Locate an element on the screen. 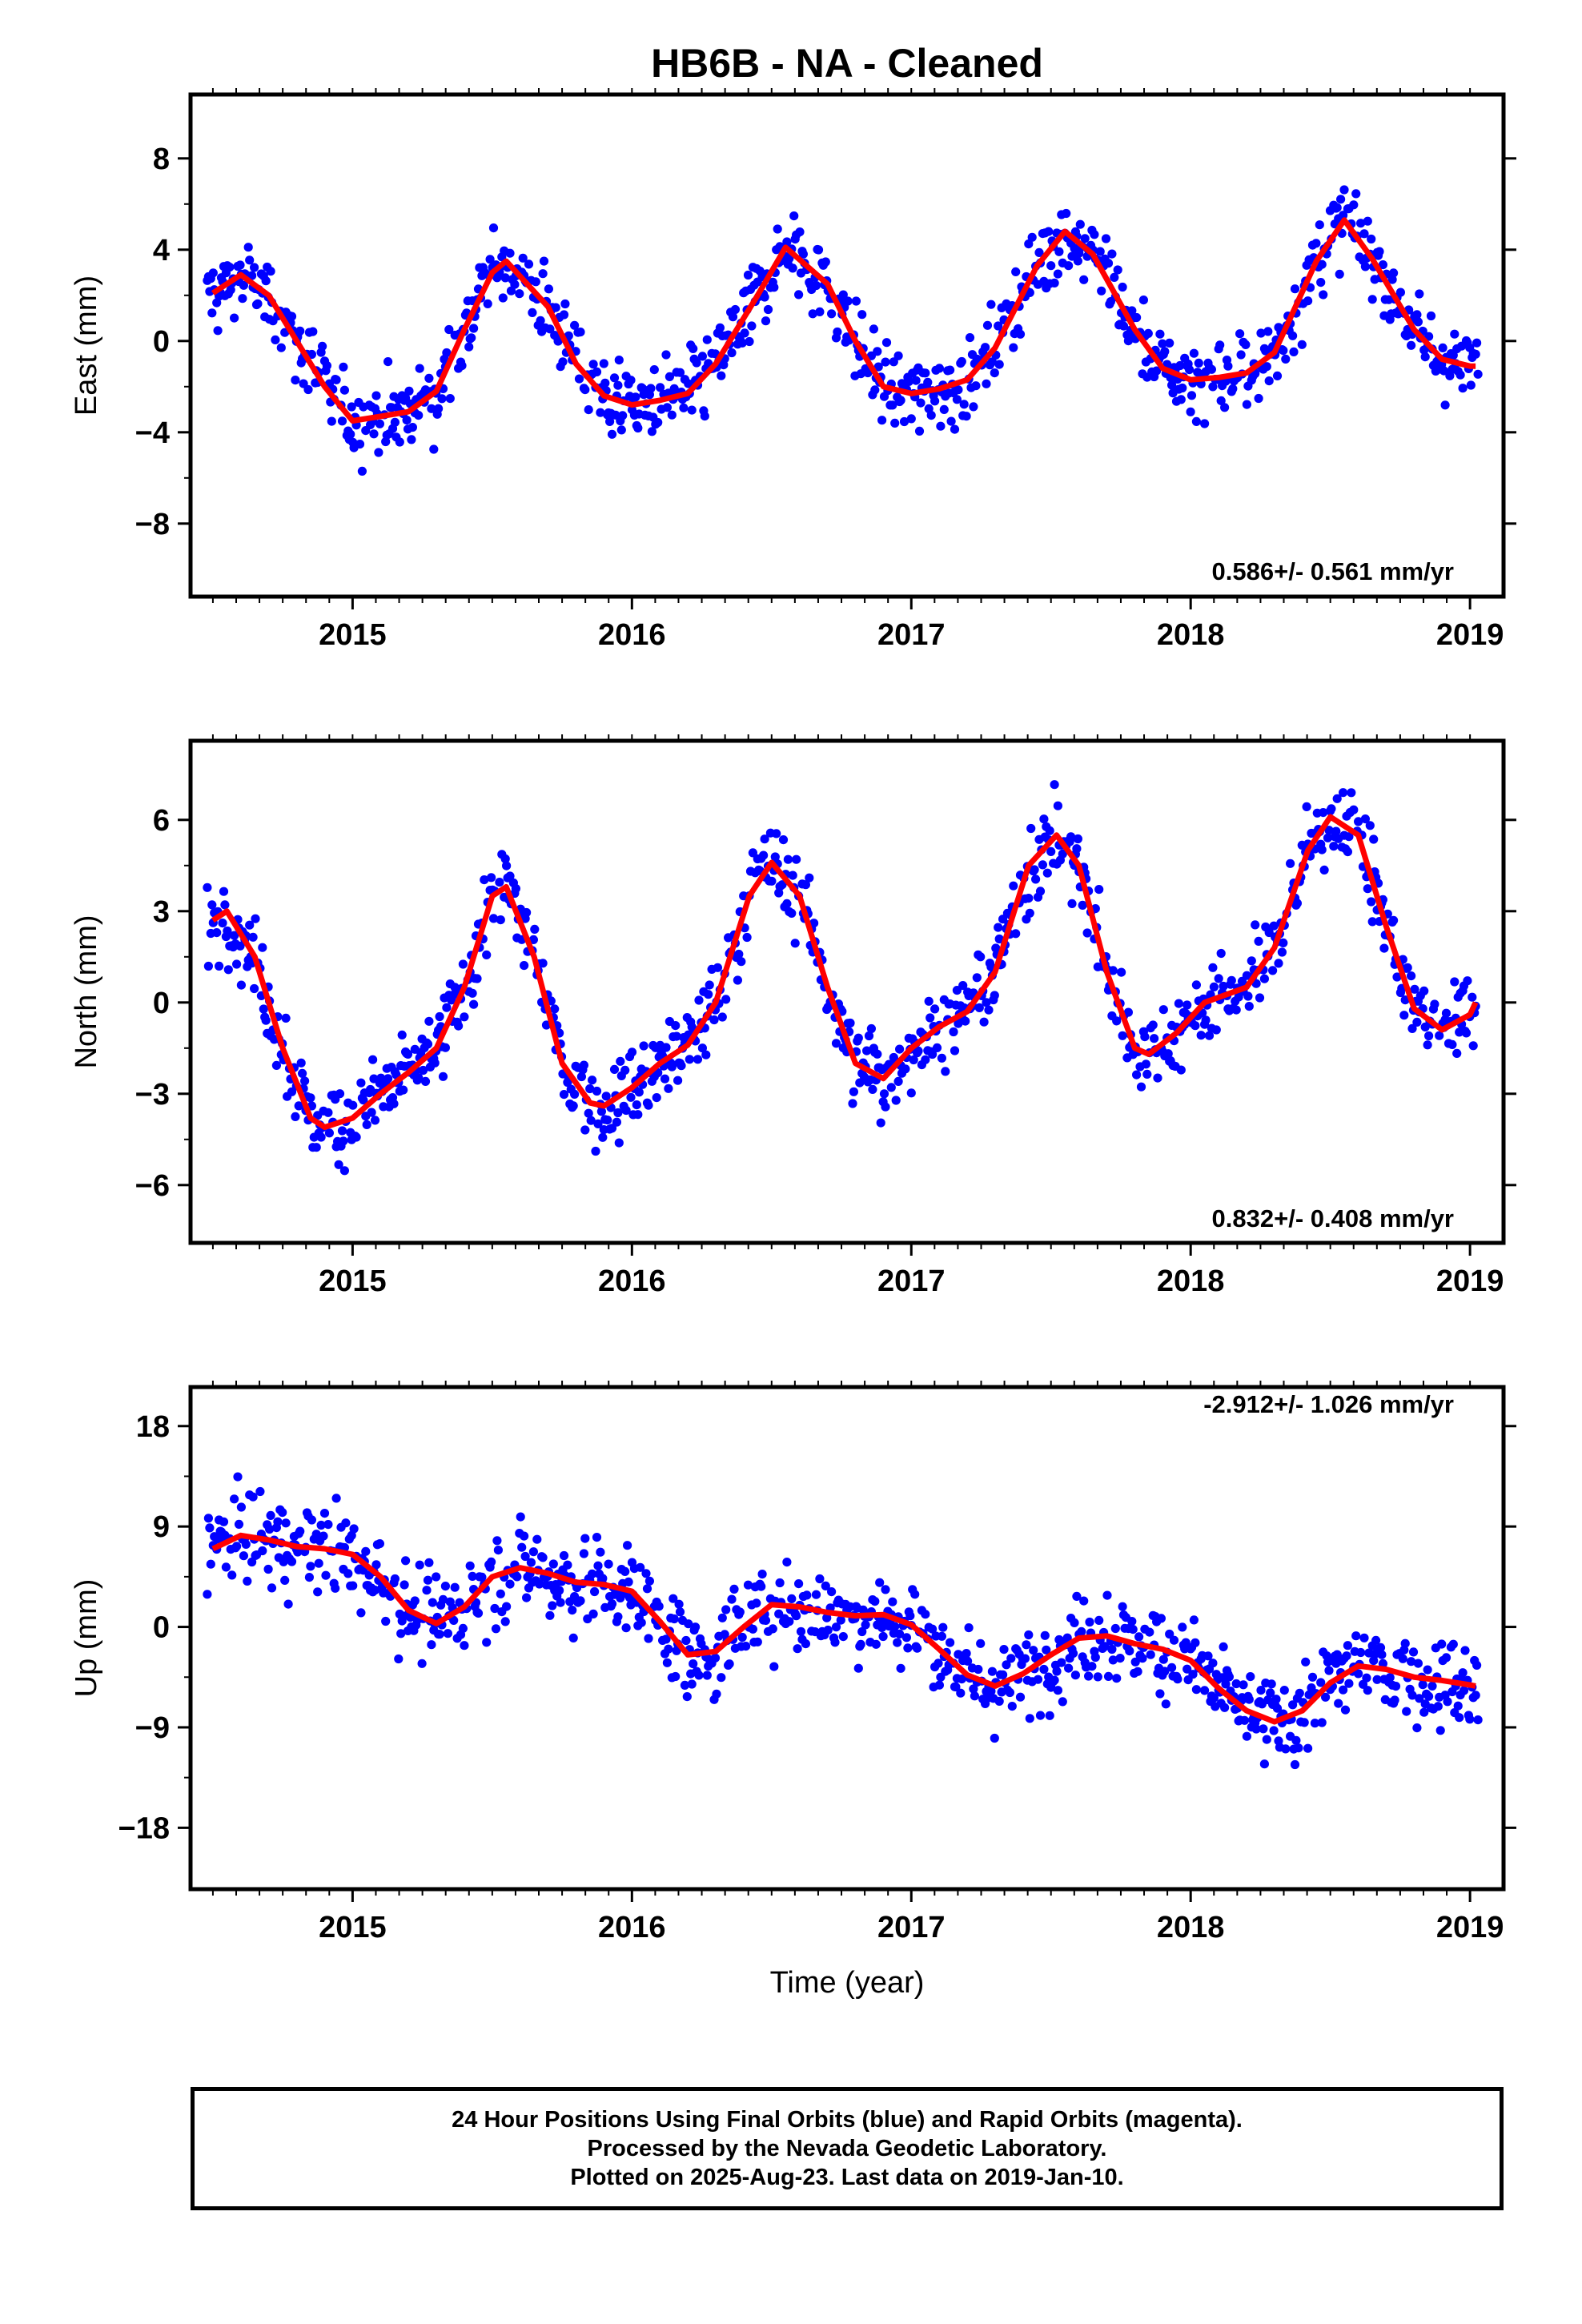 The image size is (1582, 2324). x-tick-label: 2015 is located at coordinates (353, 635).